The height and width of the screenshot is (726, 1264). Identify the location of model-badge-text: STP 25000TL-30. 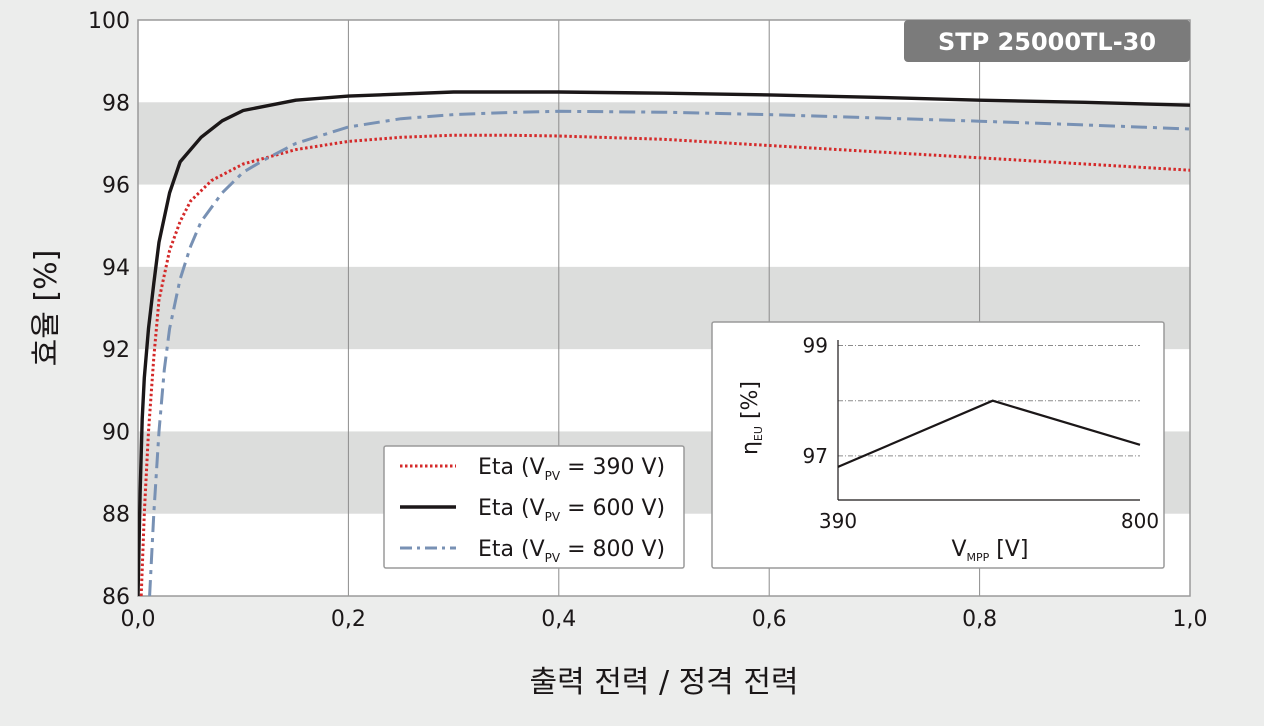
(1047, 42).